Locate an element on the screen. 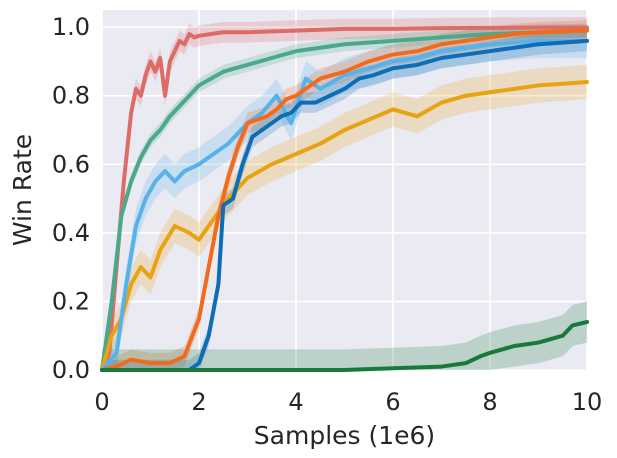  x-tick-label: 4 is located at coordinates (295, 402).